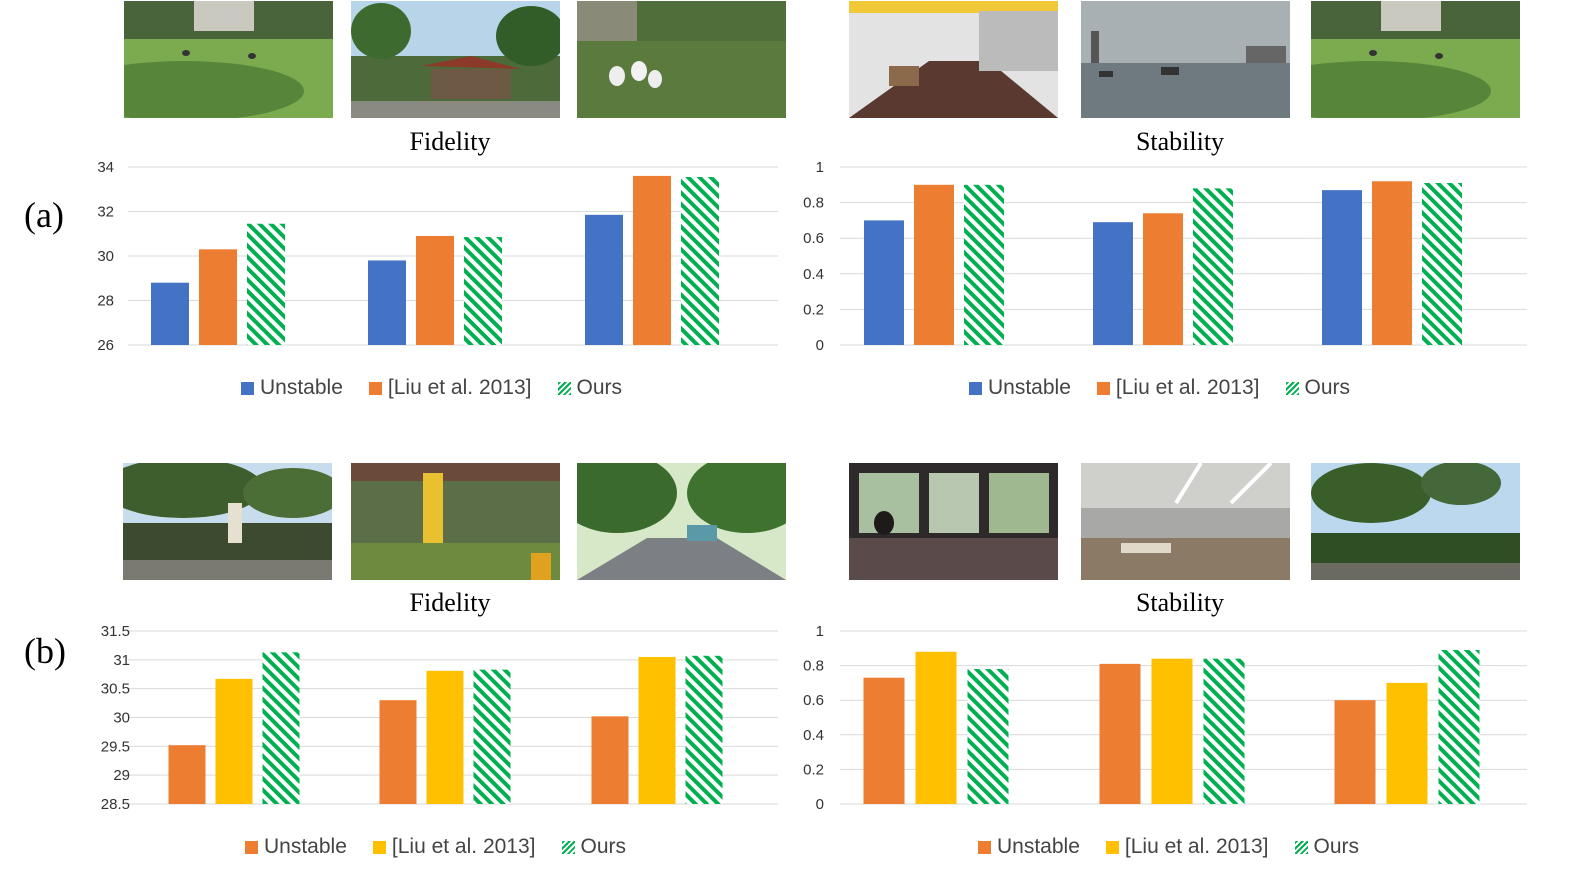 This screenshot has width=1577, height=887. What do you see at coordinates (455, 59) in the screenshot?
I see `thumbnail-tropical-hut` at bounding box center [455, 59].